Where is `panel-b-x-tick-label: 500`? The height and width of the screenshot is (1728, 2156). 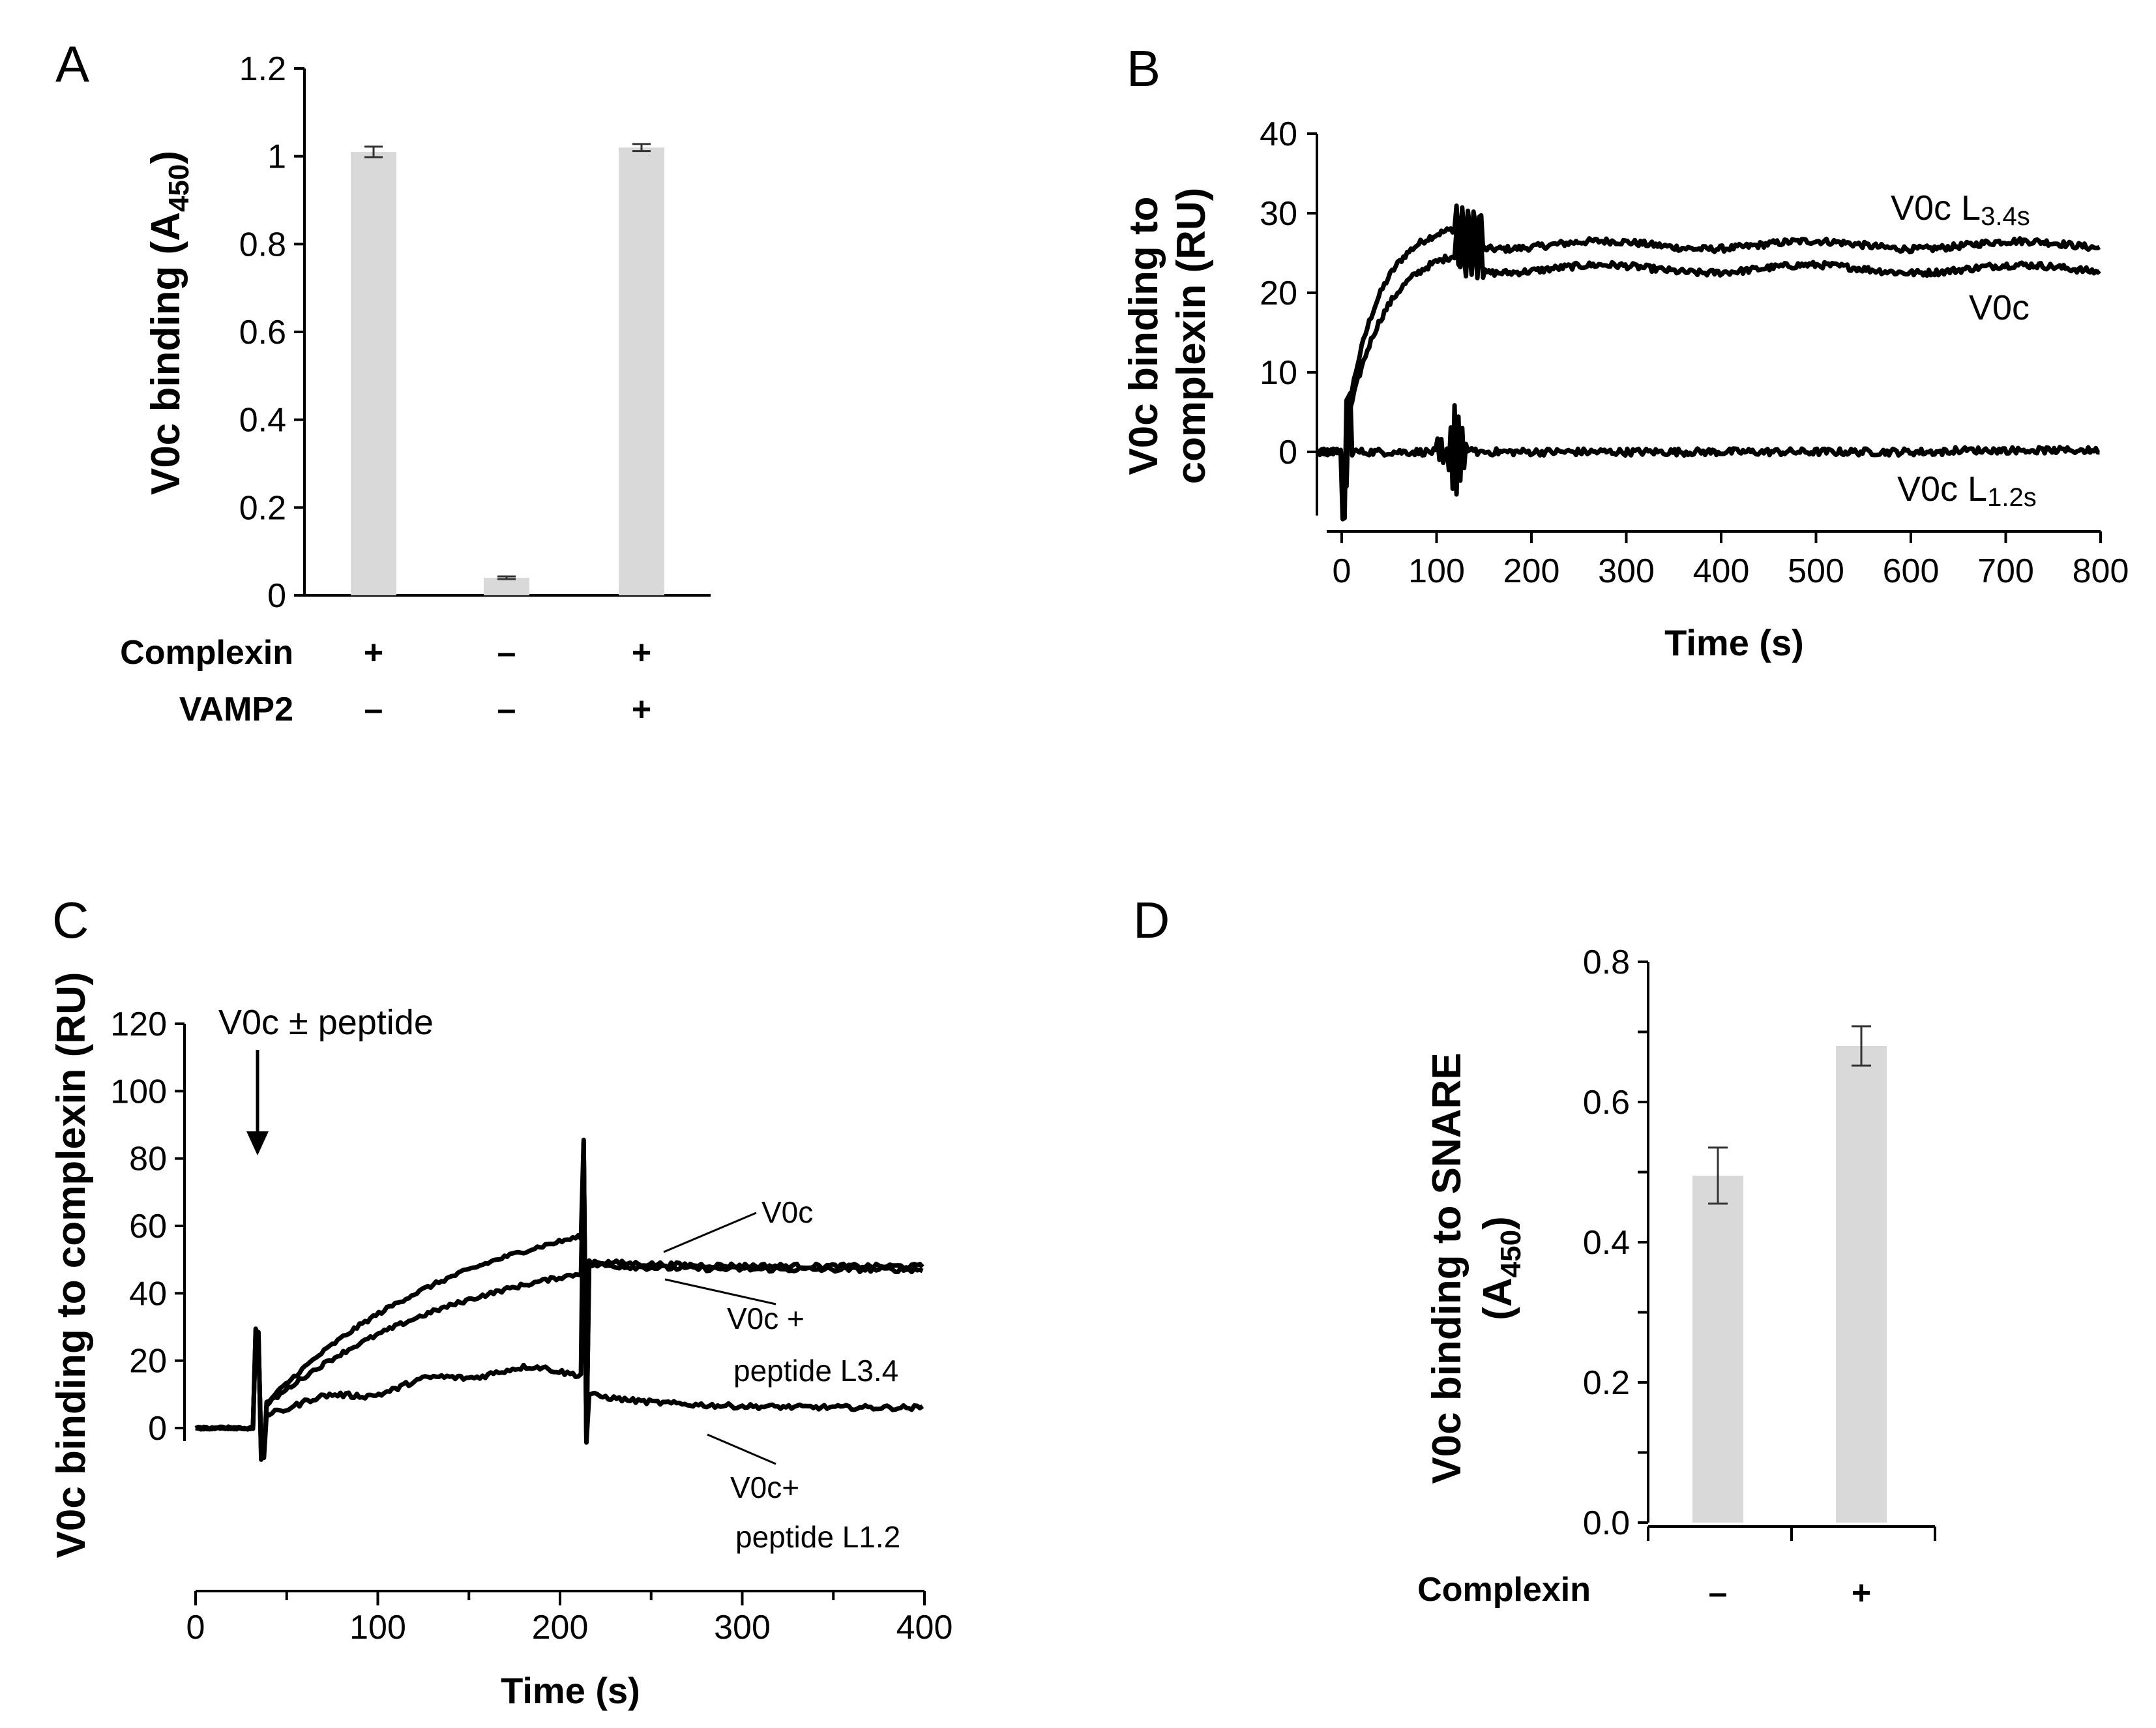
panel-b-x-tick-label: 500 is located at coordinates (1816, 571).